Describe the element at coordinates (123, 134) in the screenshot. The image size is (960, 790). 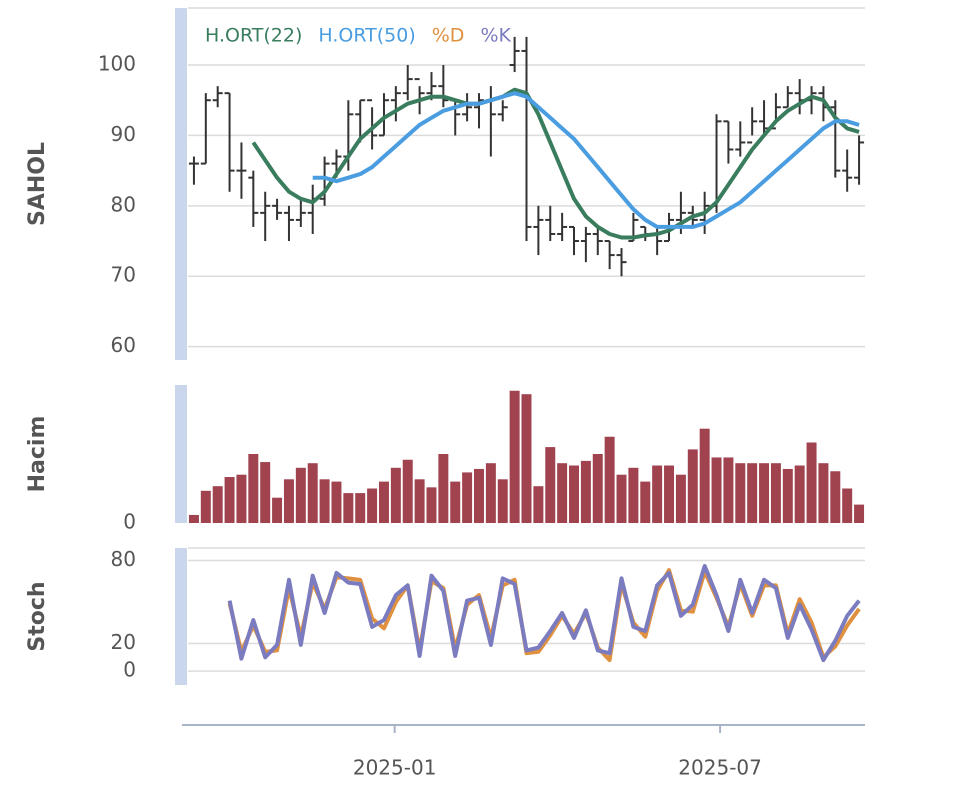
I see `y-tick-label: 90` at that location.